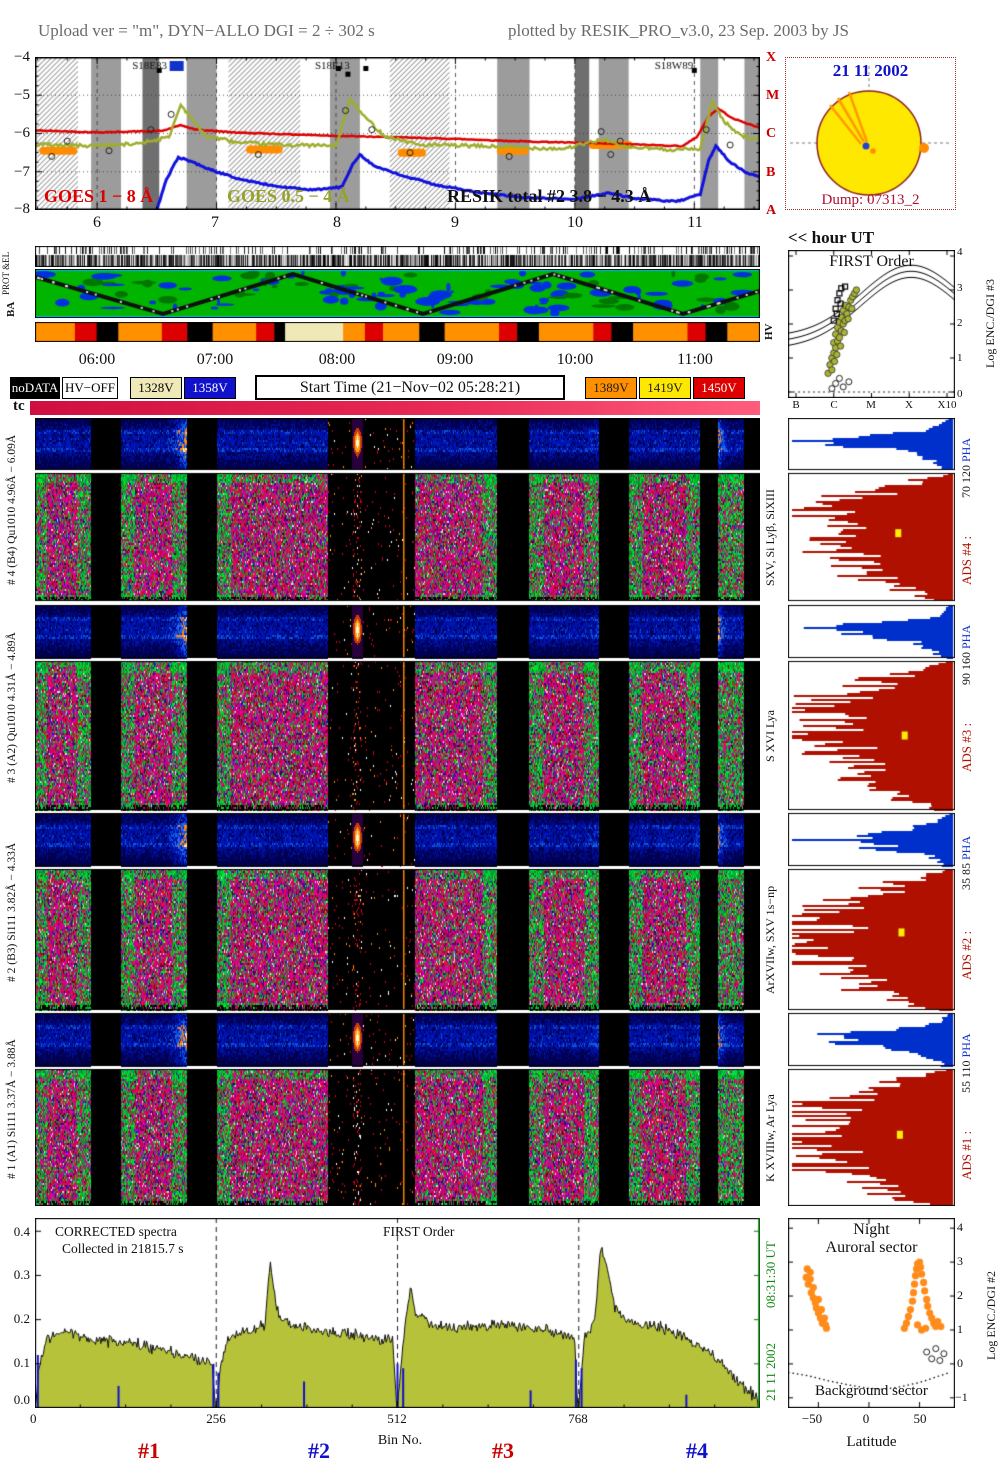 The width and height of the screenshot is (1004, 1477). Describe the element at coordinates (123, 1248) in the screenshot. I see `spectra-subtitle: Collected in 21815.7 s` at that location.